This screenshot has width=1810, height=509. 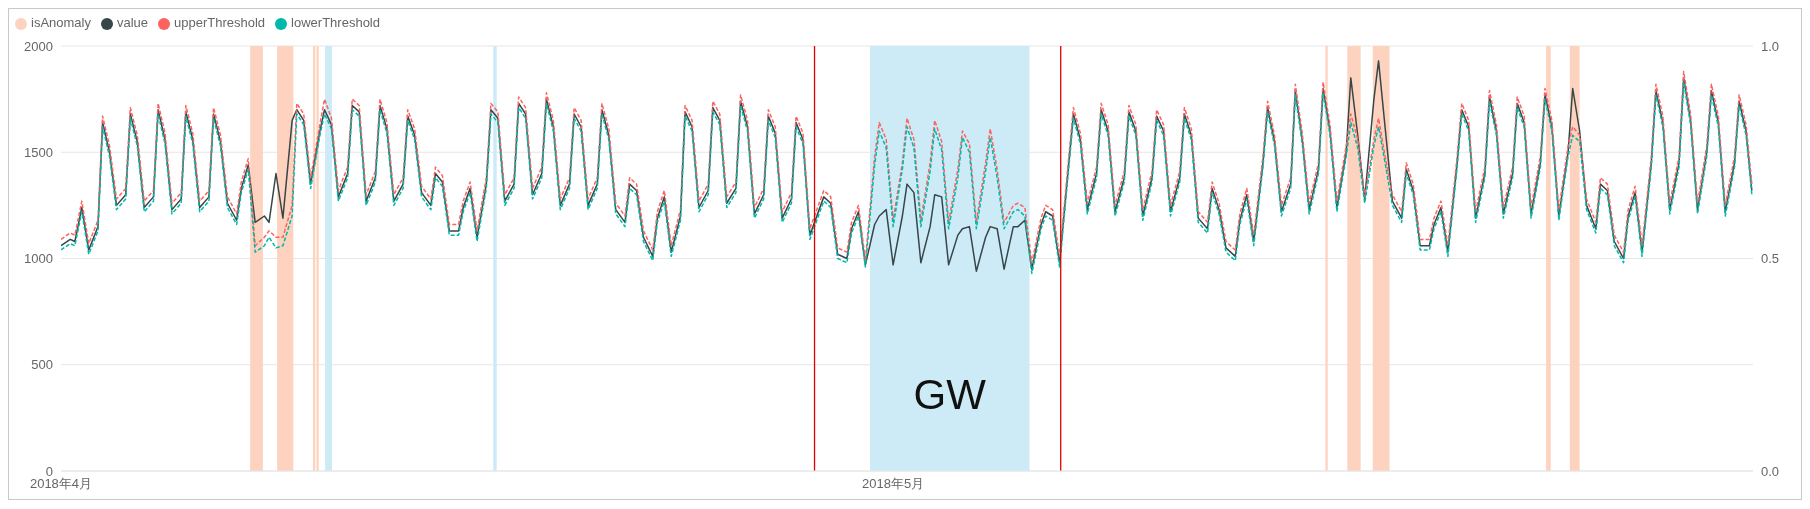 I want to click on legend-label: value, so click(x=132, y=22).